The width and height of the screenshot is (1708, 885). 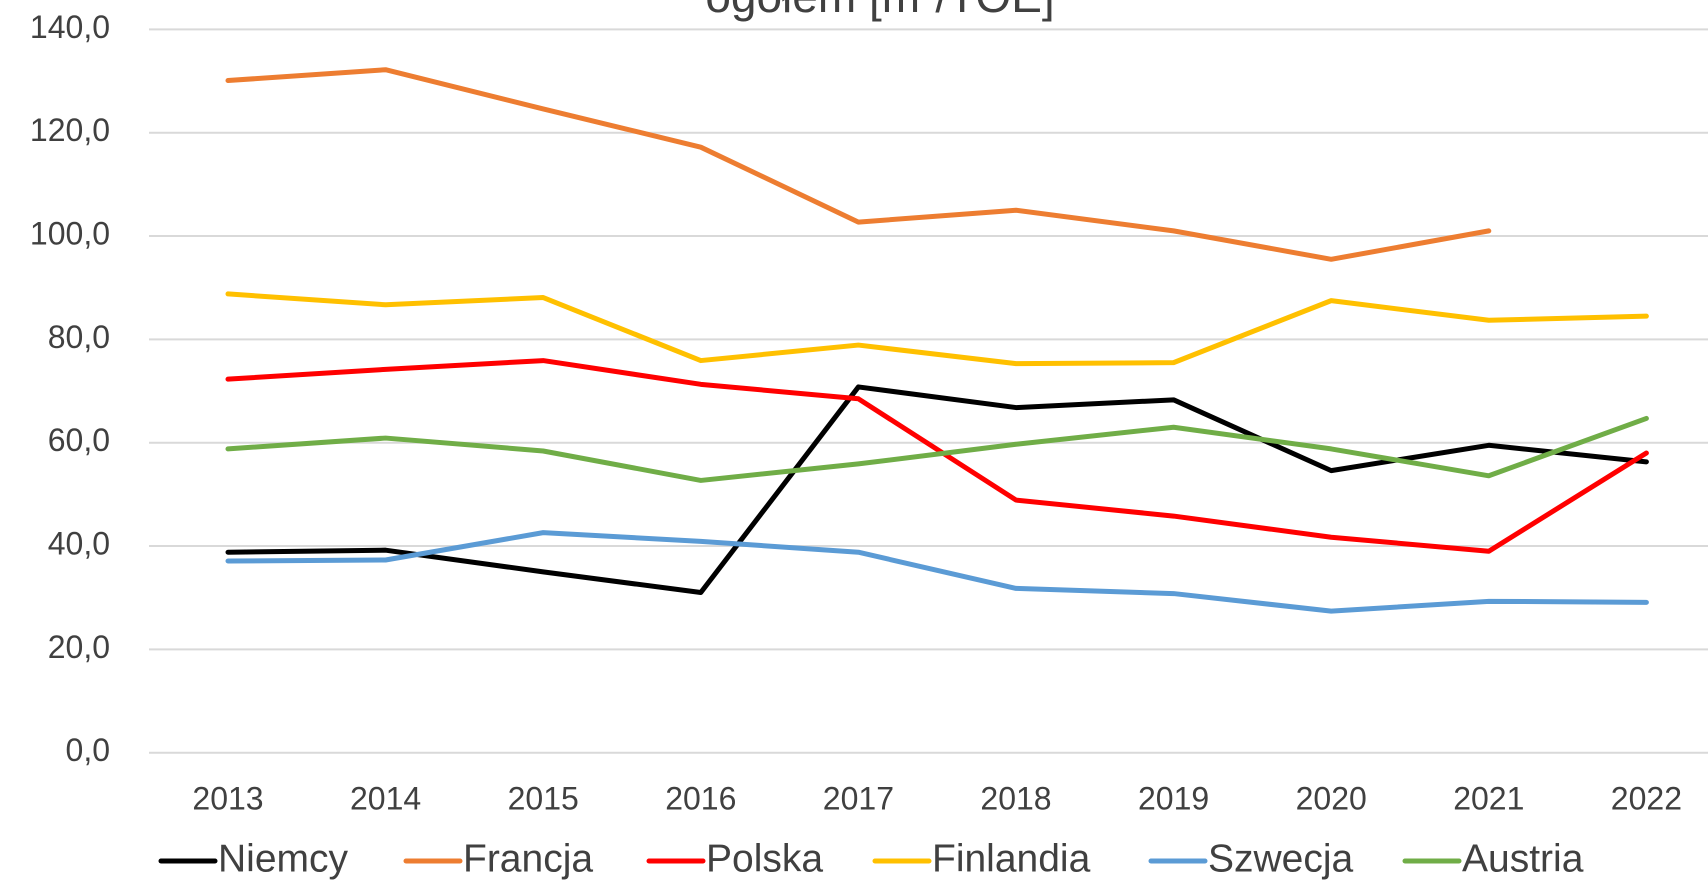 I want to click on x-tick-label: 2016, so click(x=700, y=798).